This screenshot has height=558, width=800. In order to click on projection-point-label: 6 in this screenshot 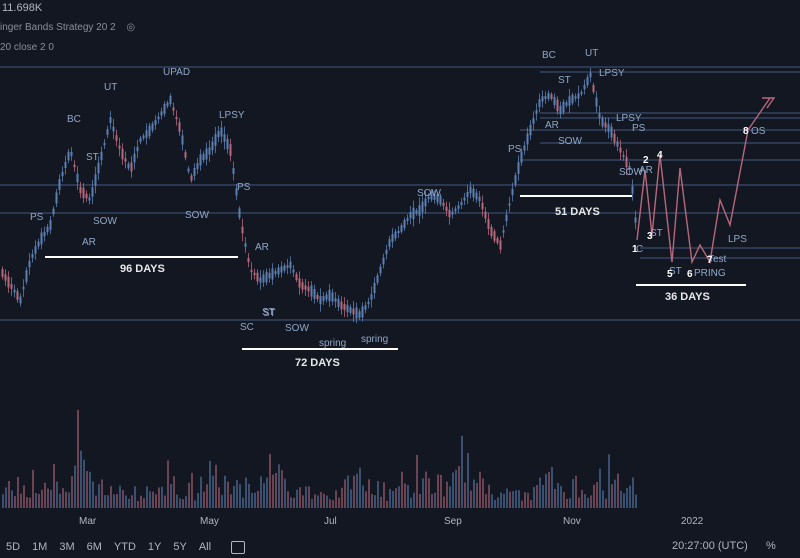, I will do `click(690, 274)`.